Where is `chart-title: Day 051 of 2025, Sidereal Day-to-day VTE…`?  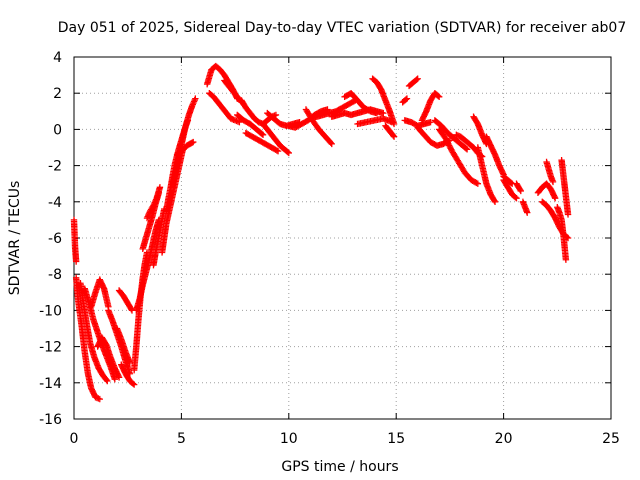 chart-title: Day 051 of 2025, Sidereal Day-to-day VTE… is located at coordinates (342, 28).